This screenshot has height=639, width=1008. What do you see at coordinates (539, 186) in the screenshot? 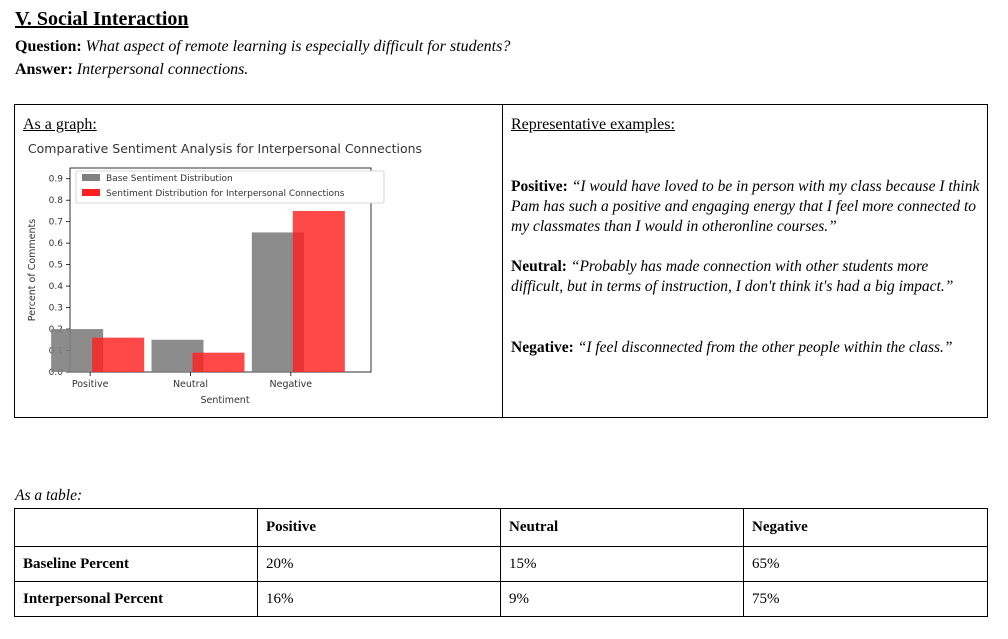
I see `example-positive-label: Positive:` at bounding box center [539, 186].